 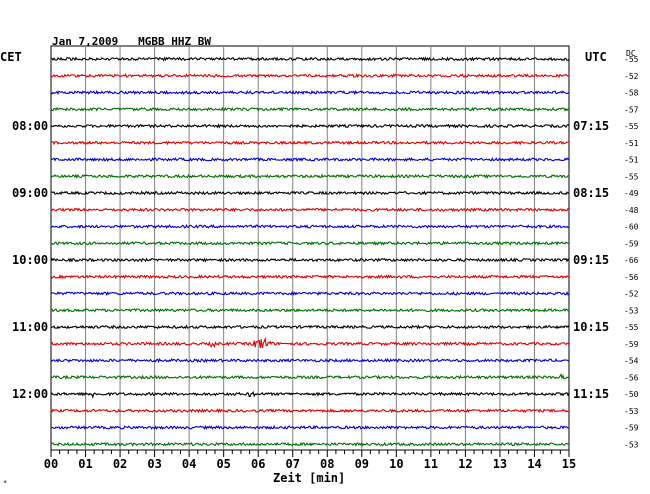 I want to click on x-tick-label: 02, so click(x=120, y=464).